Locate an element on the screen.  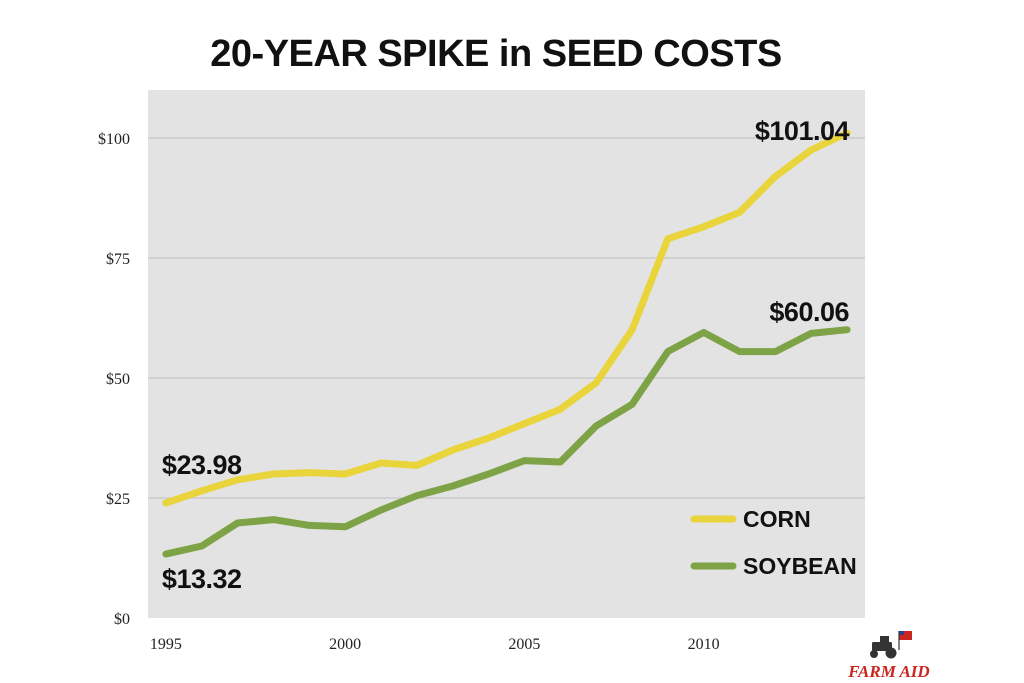
y-axis-ticks: $0 $25 $50 $75 $100 is located at coordinates (114, 379).